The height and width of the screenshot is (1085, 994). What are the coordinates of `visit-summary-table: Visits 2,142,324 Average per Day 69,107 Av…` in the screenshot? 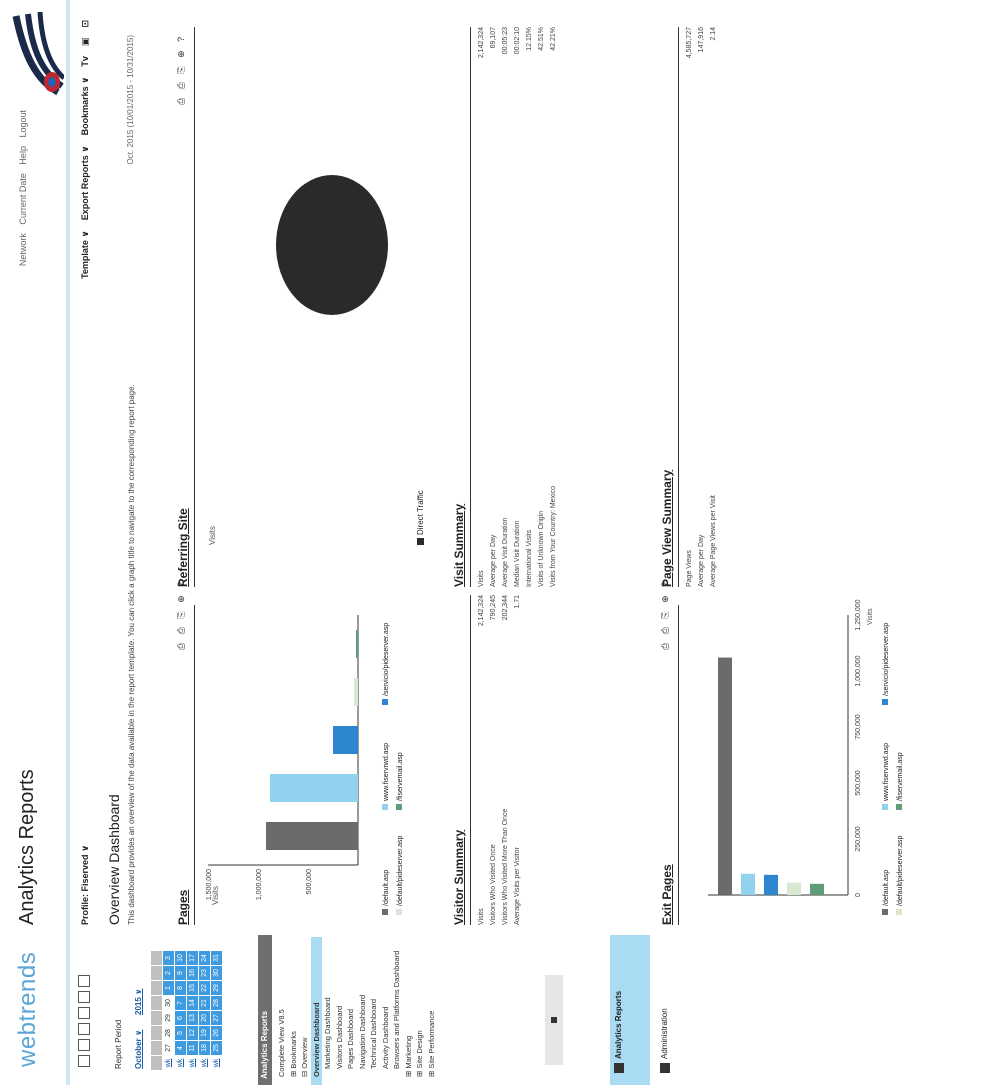 It's located at (518, 307).